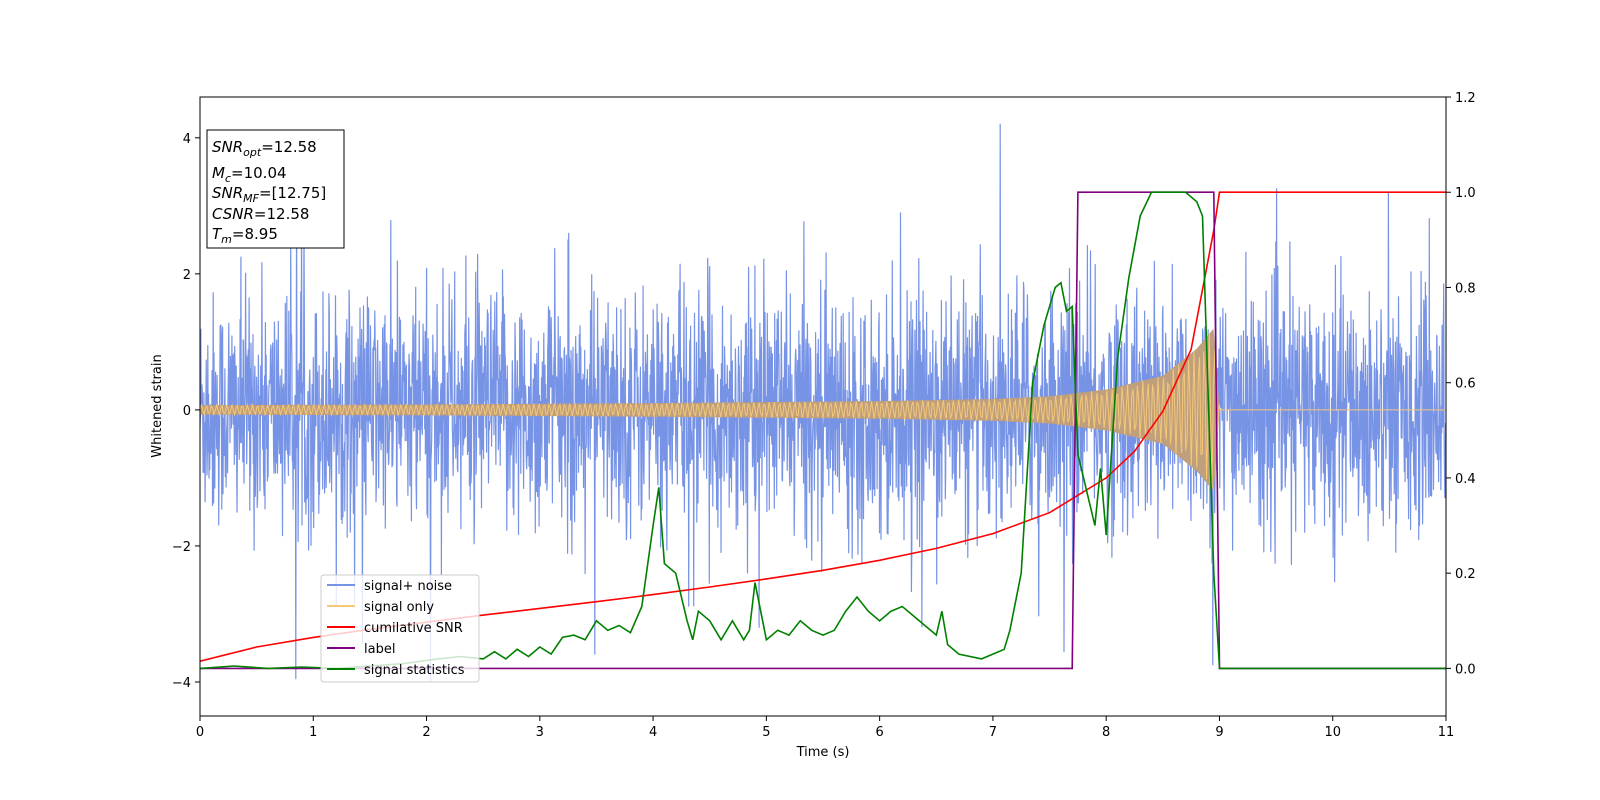 The height and width of the screenshot is (800, 1600). Describe the element at coordinates (408, 586) in the screenshot. I see `legend-label-signal-noise: signal+ noise` at that location.